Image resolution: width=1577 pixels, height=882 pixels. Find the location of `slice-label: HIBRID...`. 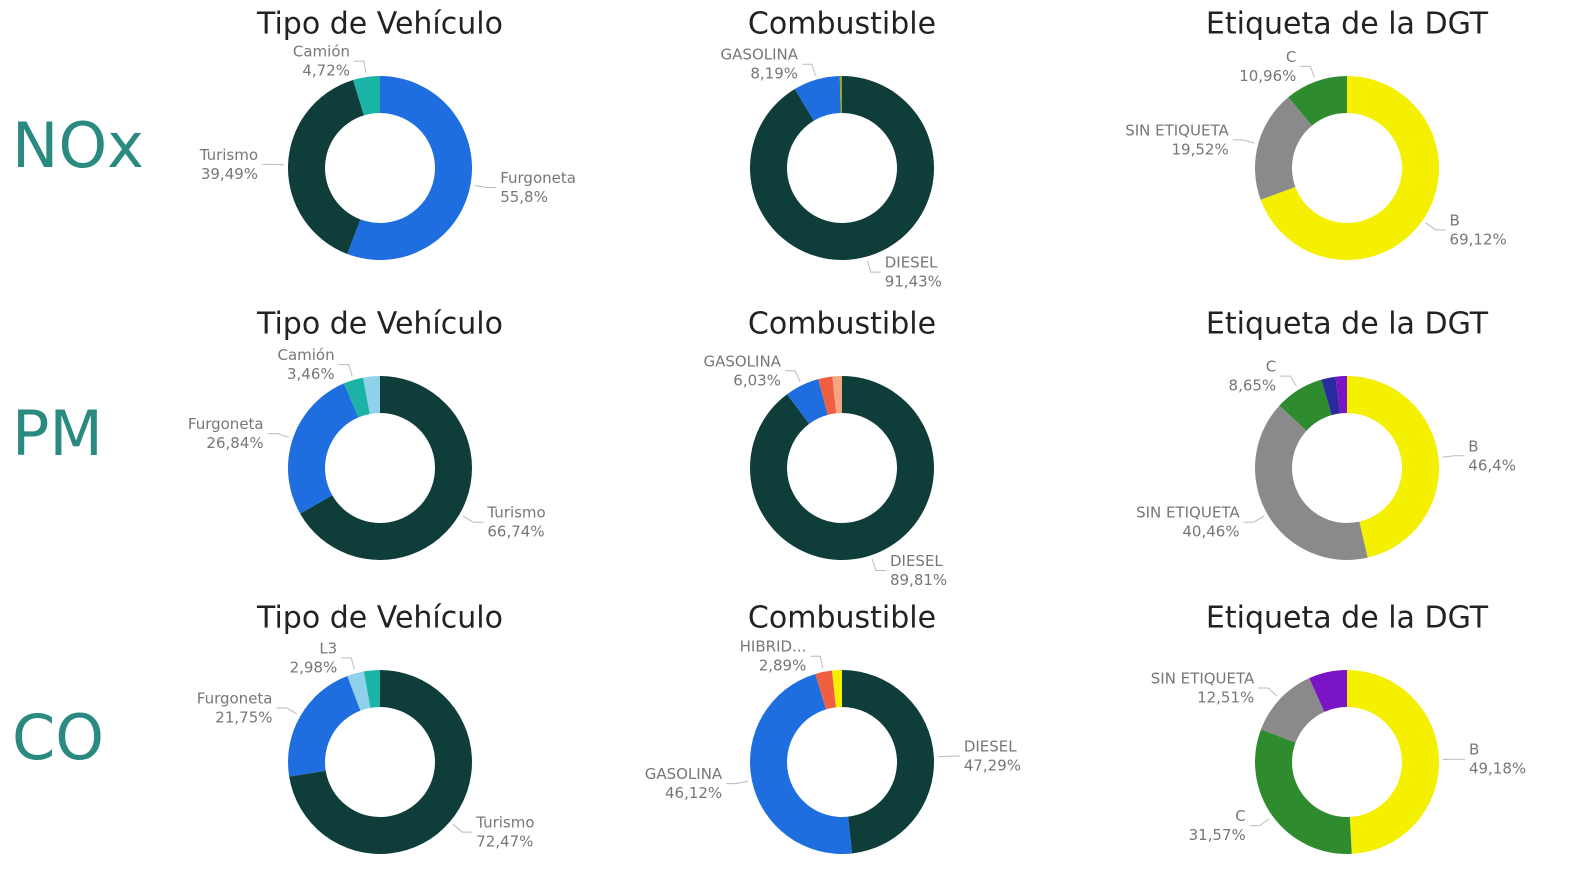

slice-label: HIBRID... is located at coordinates (773, 647).